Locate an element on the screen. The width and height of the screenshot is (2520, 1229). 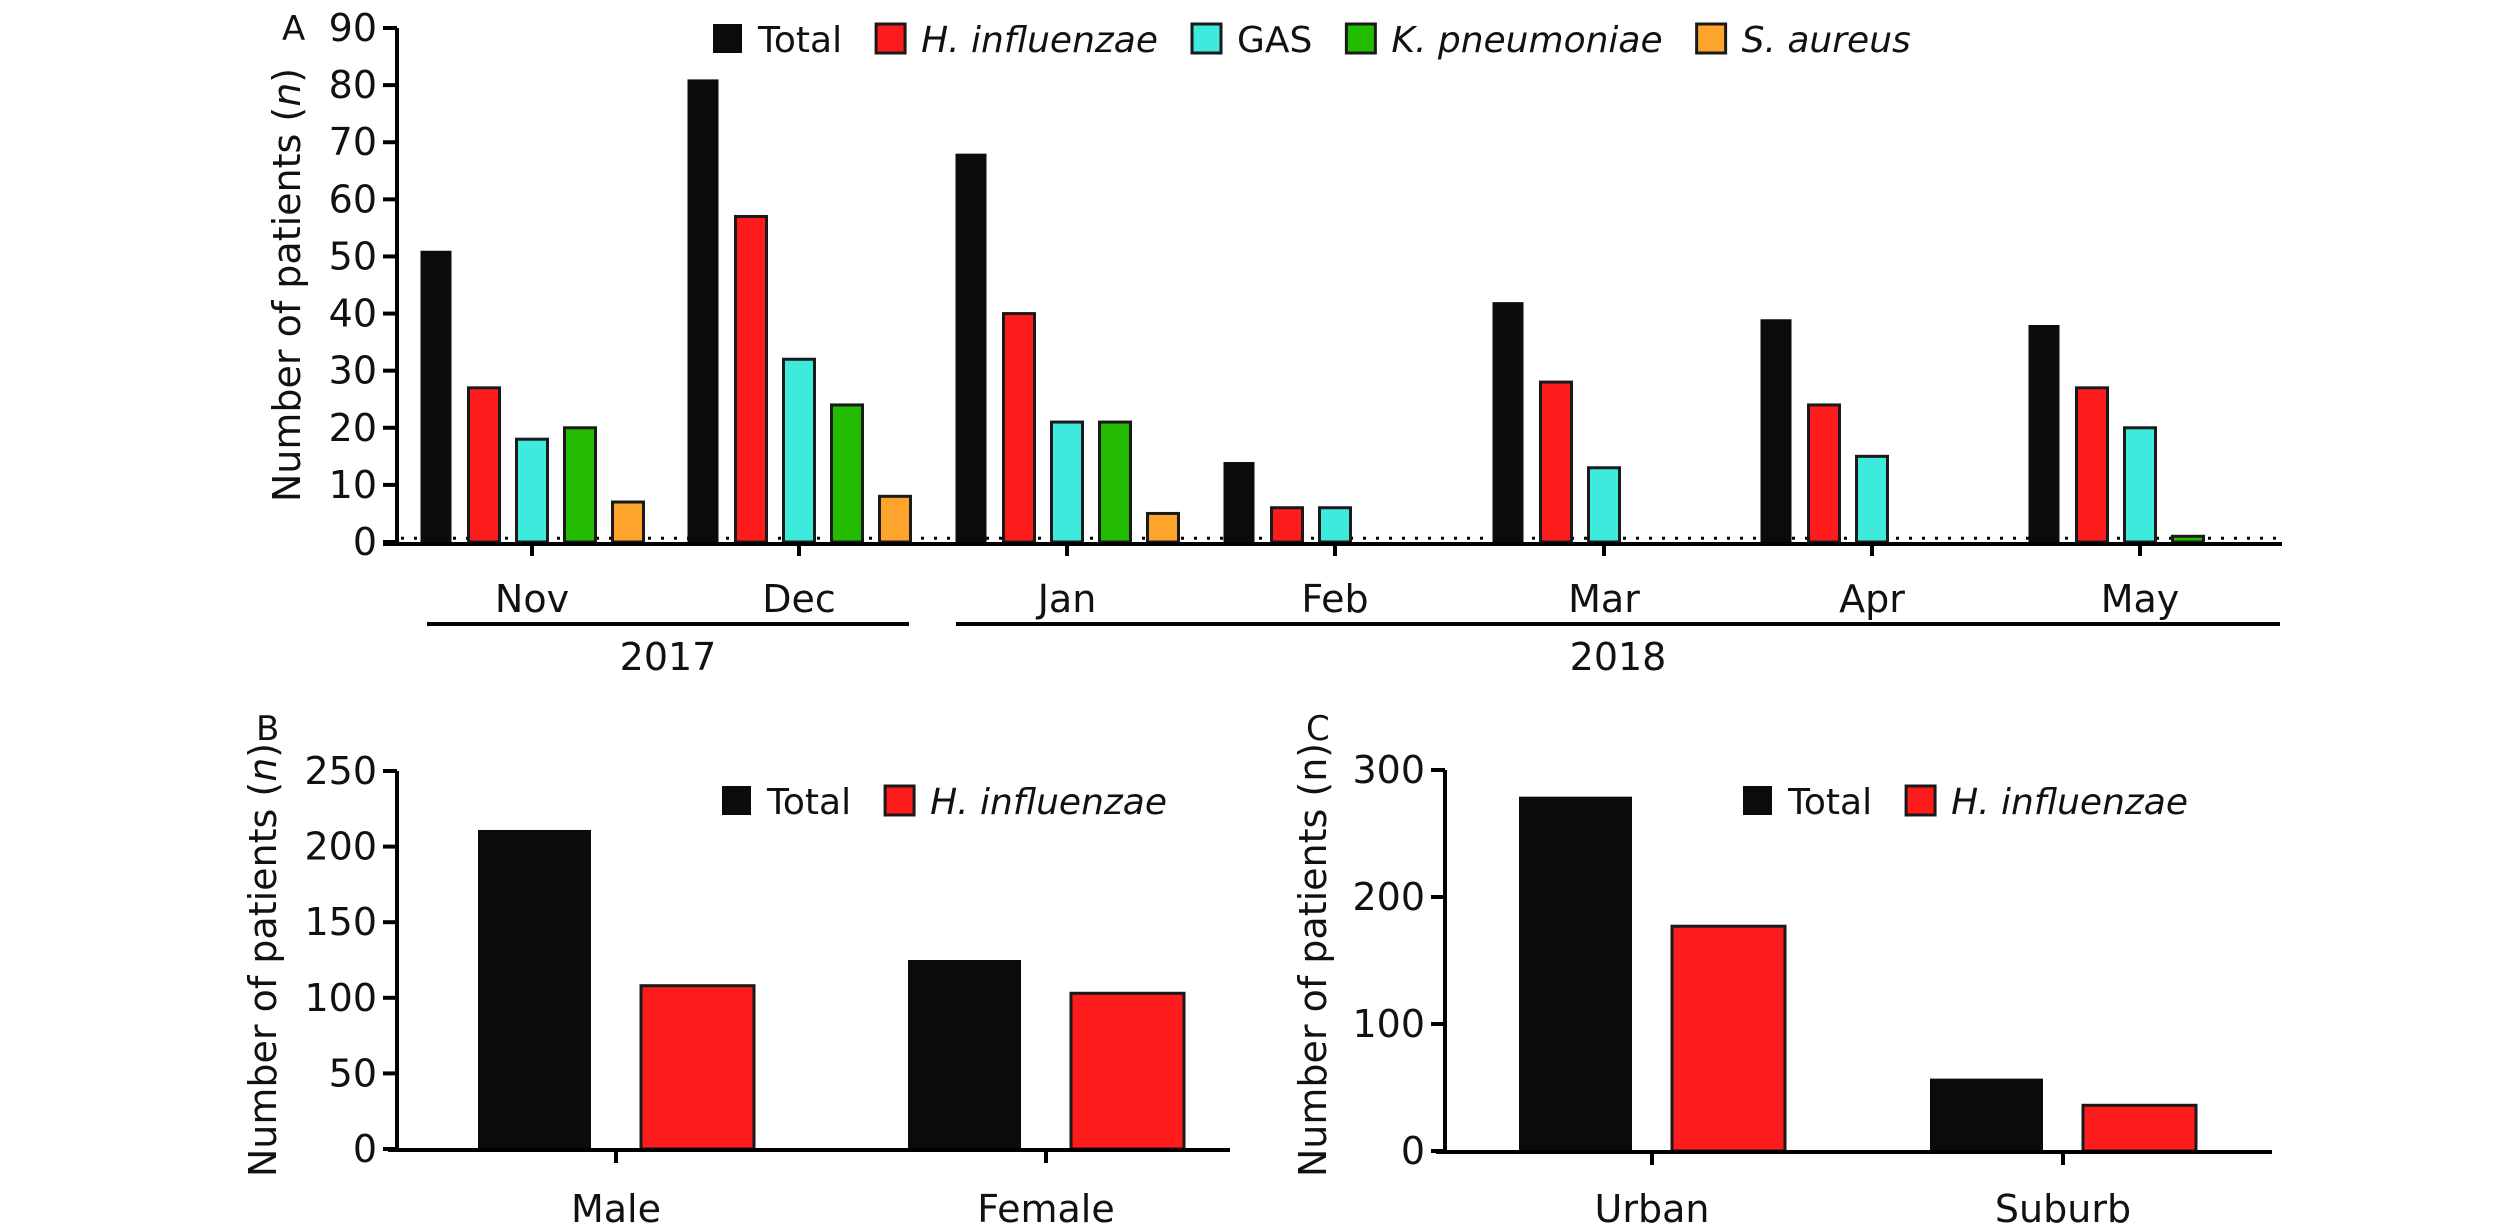
bar-gas-feb is located at coordinates (1335, 525).